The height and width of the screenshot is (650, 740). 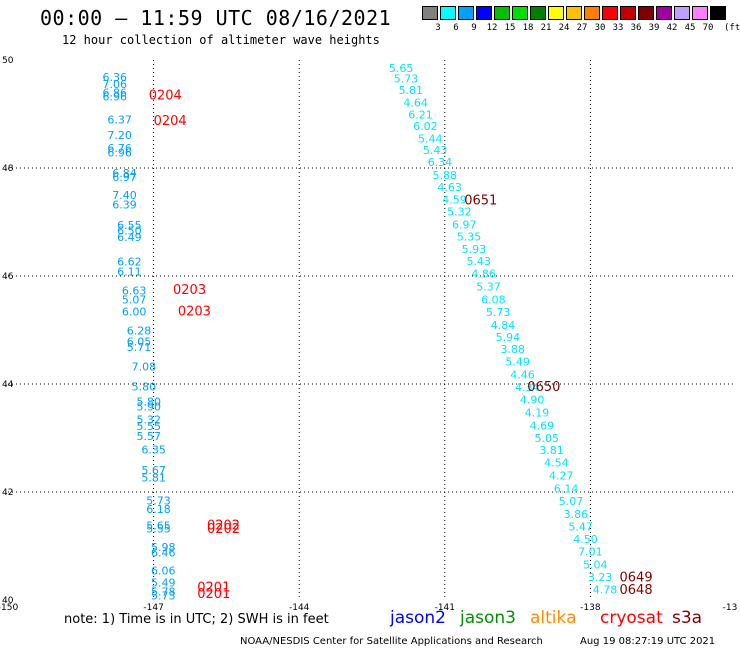 I want to click on wave-height-value: 6.76, so click(x=119, y=148).